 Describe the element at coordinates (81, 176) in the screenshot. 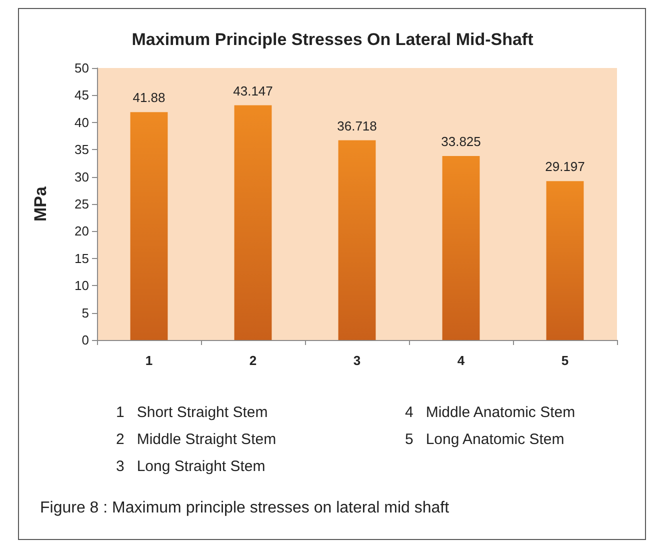

I see `y-tick-label: 30` at that location.